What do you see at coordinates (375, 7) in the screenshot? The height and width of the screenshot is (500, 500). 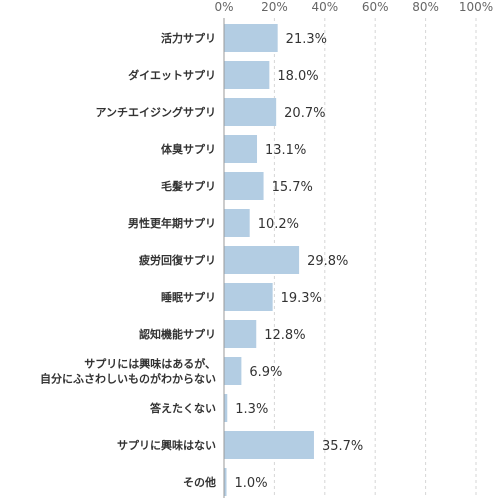 I see `x-tick-label: 60%` at bounding box center [375, 7].